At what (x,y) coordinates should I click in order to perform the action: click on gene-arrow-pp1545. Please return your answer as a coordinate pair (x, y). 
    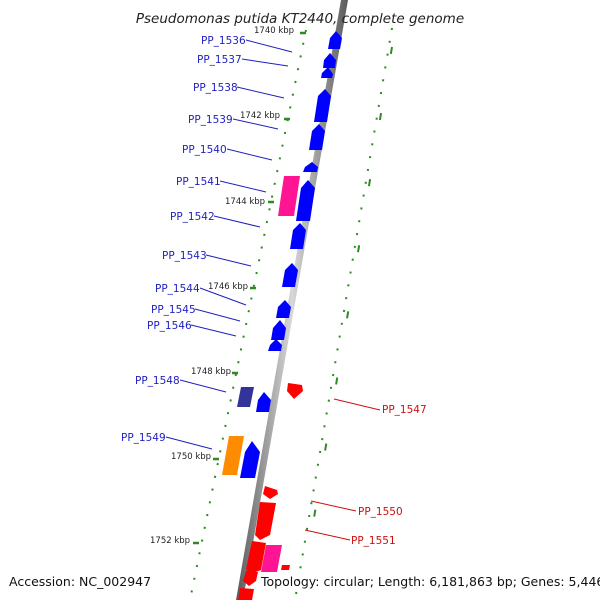
    Looking at the image, I should click on (278, 330).